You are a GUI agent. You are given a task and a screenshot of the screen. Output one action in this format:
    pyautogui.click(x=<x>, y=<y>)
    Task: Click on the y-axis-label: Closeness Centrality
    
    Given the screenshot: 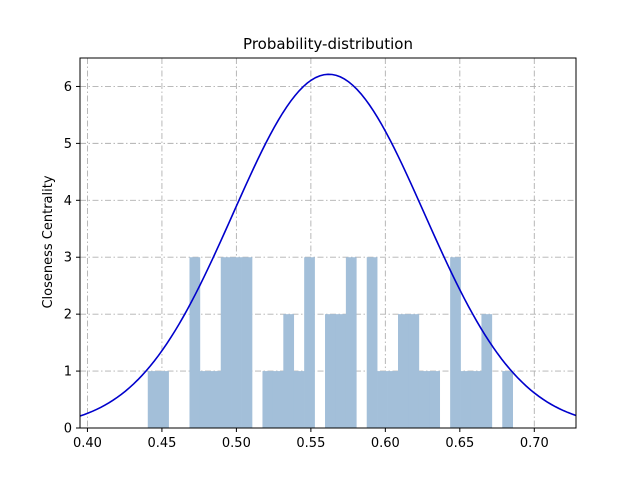 What is the action you would take?
    pyautogui.click(x=48, y=241)
    